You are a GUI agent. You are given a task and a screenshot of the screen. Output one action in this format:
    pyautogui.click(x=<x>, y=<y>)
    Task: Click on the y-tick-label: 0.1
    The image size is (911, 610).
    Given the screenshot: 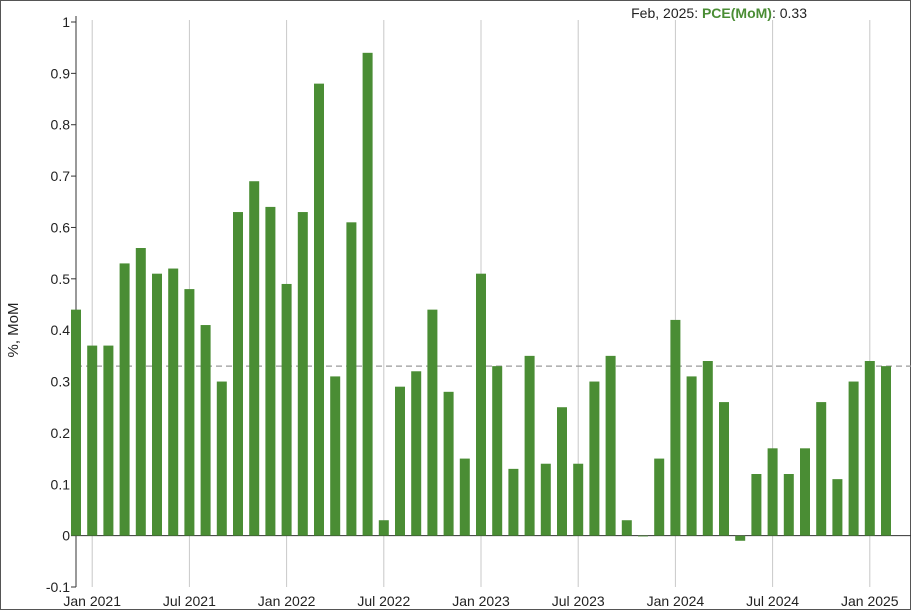 What is the action you would take?
    pyautogui.click(x=61, y=484)
    